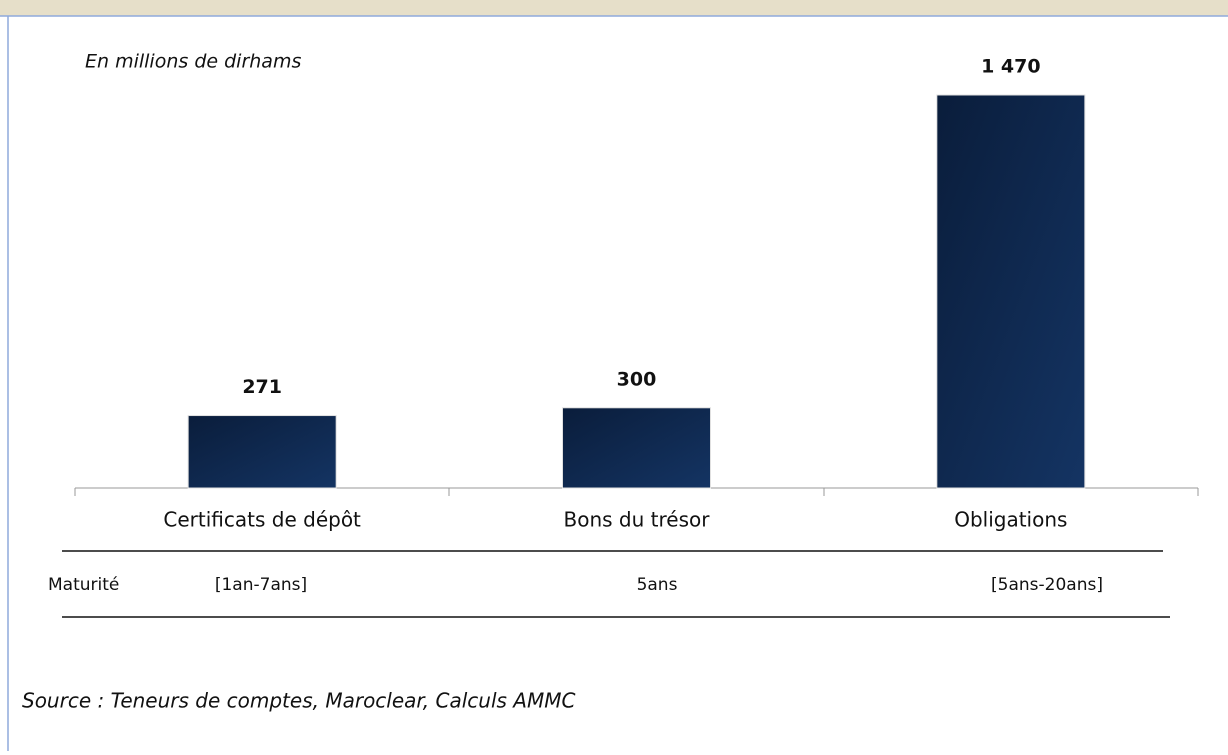 The height and width of the screenshot is (755, 1228). Describe the element at coordinates (261, 585) in the screenshot. I see `maturity: [1an-7ans]` at that location.